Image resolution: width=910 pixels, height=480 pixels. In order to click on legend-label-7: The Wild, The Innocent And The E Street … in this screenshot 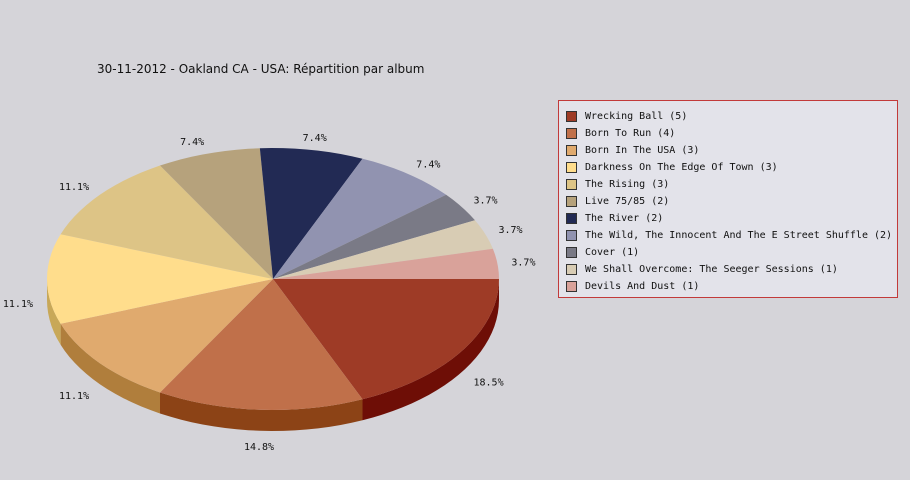, I will do `click(739, 235)`.